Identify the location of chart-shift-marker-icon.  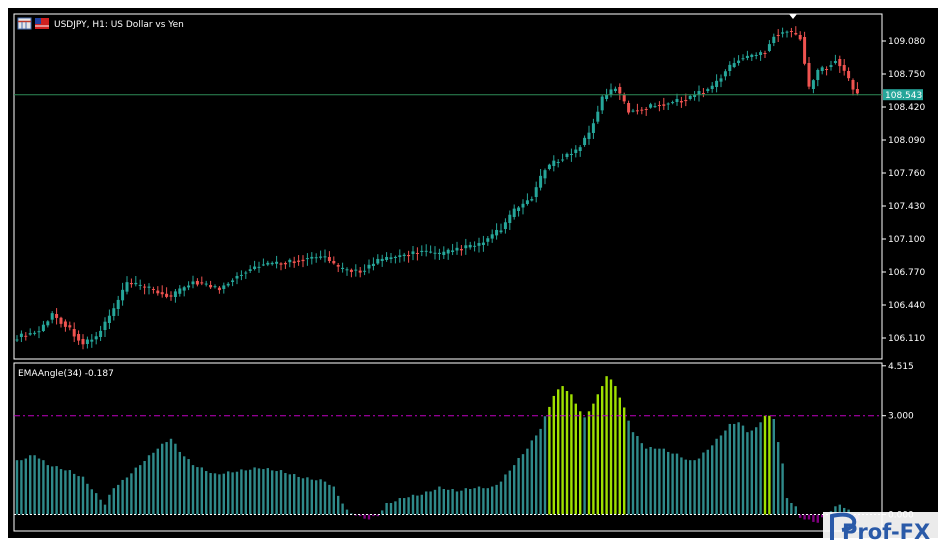
(793, 16).